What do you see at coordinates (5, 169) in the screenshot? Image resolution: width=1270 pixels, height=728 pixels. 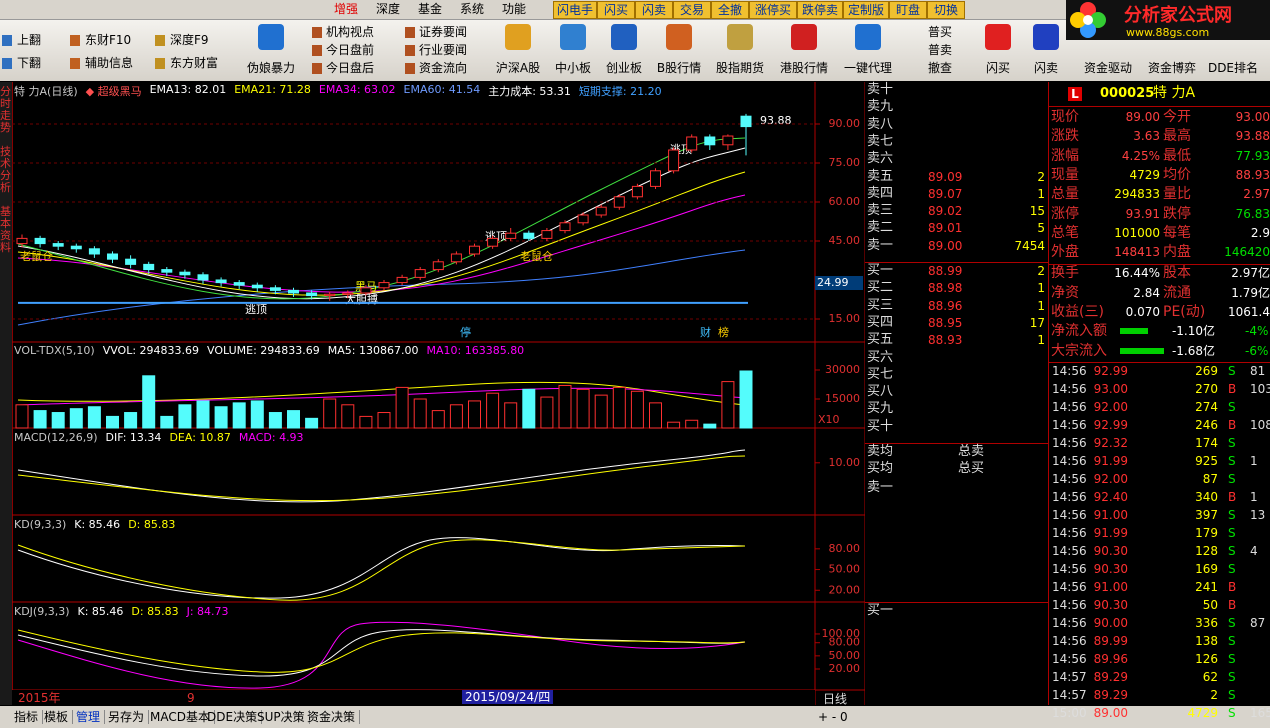 I see `side-tab: 技术分析` at bounding box center [5, 169].